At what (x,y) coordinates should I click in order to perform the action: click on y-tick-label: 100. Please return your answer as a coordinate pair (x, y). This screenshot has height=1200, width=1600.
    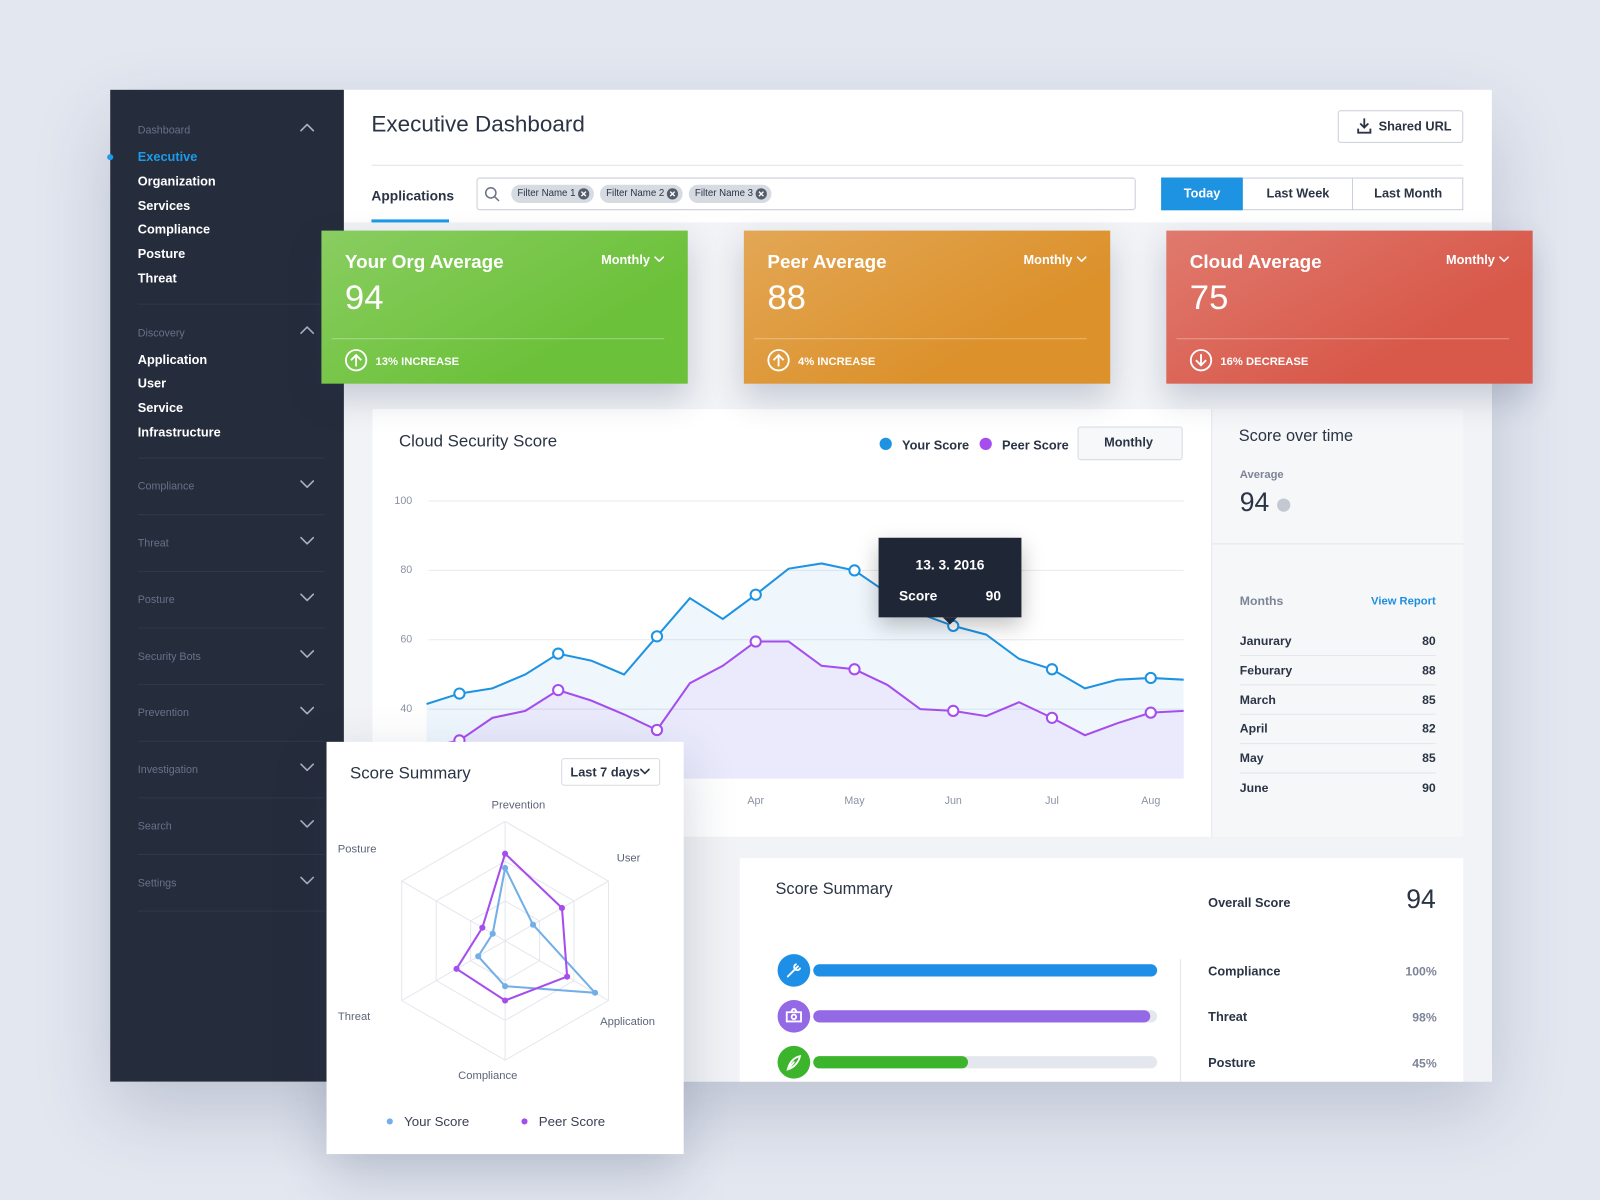
    Looking at the image, I should click on (403, 500).